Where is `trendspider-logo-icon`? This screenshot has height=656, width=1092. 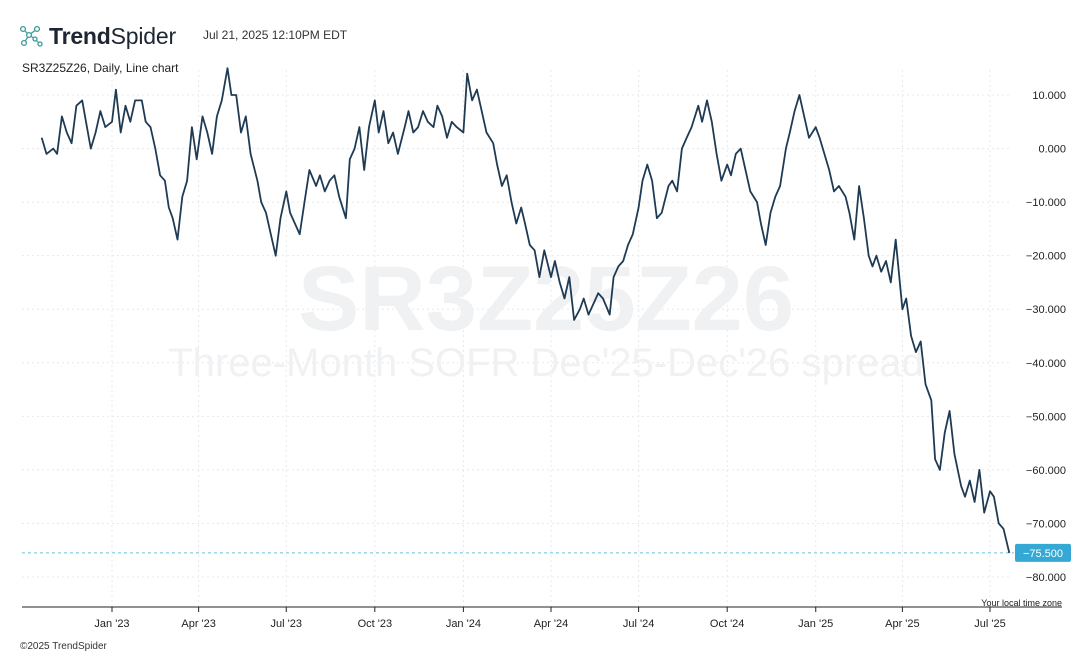
trendspider-logo-icon is located at coordinates (31, 36).